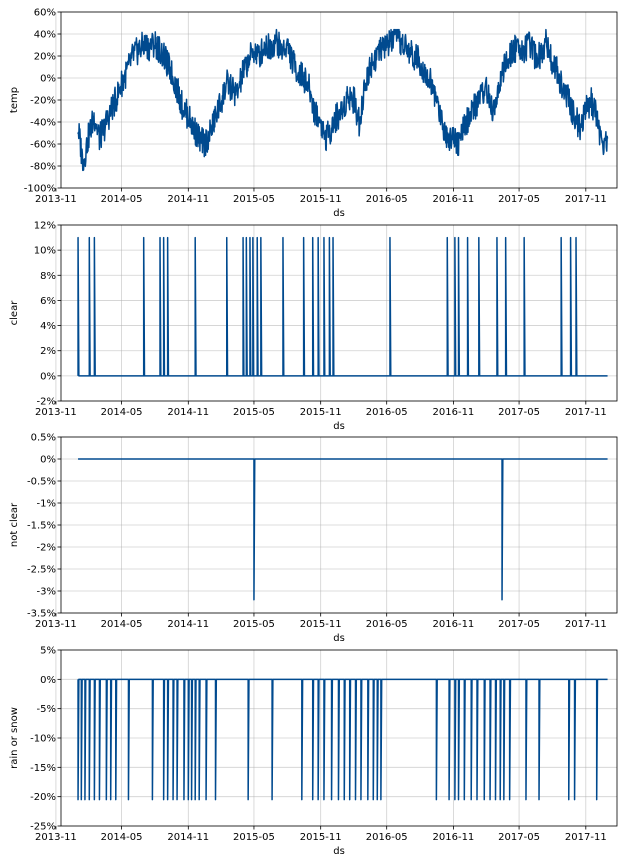  What do you see at coordinates (41, 482) in the screenshot?
I see `y-tick-label: -0.5%` at bounding box center [41, 482].